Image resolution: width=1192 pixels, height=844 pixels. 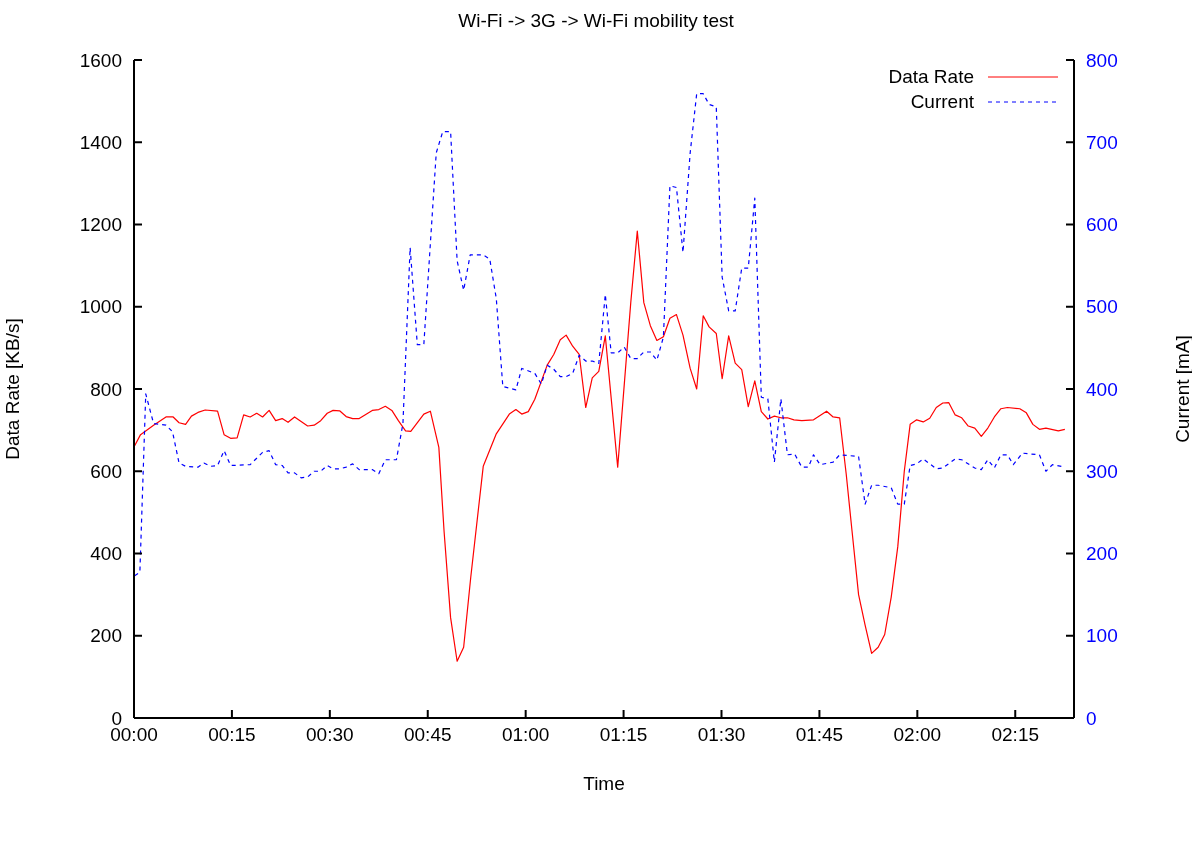 What do you see at coordinates (100, 60) in the screenshot?
I see `y-tick-label: 1600` at bounding box center [100, 60].